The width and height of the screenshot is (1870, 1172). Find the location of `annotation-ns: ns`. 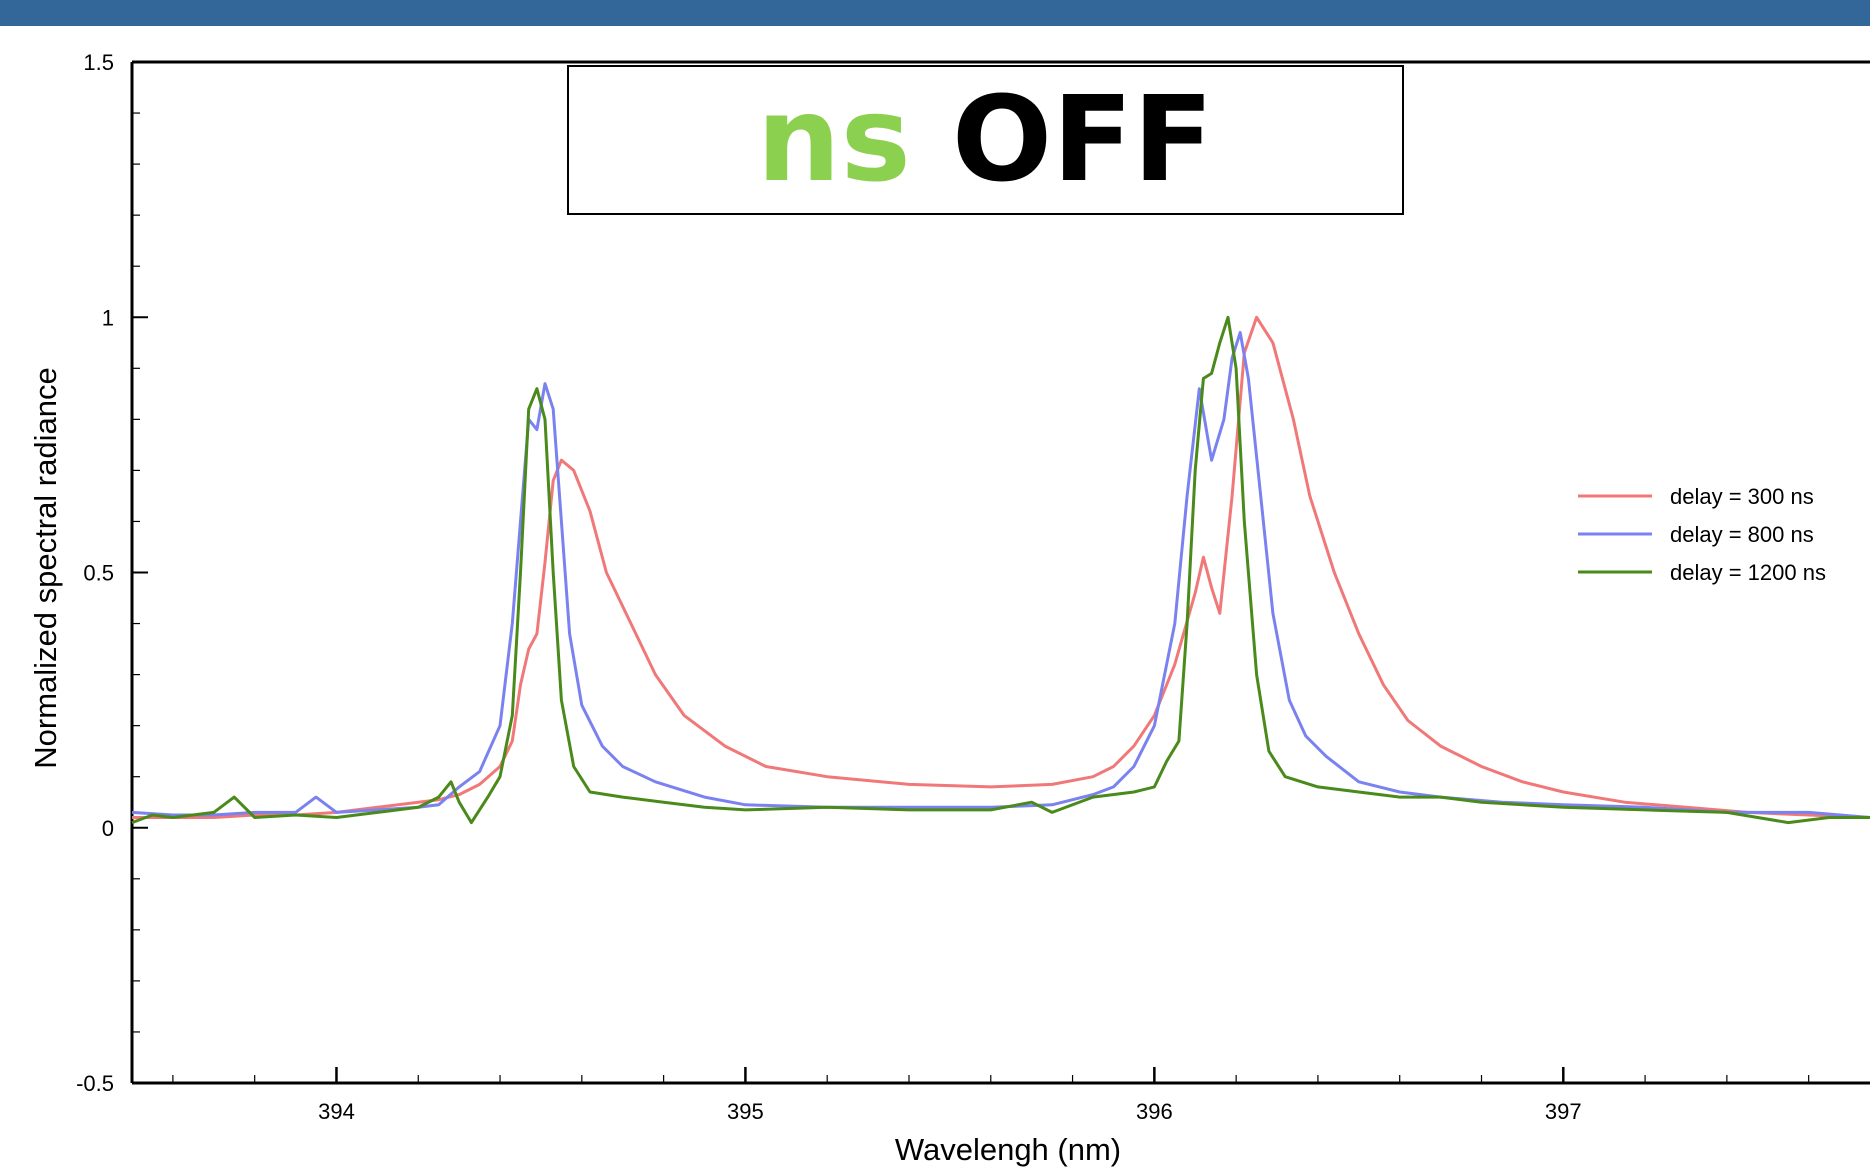

annotation-ns: ns is located at coordinates (834, 139).